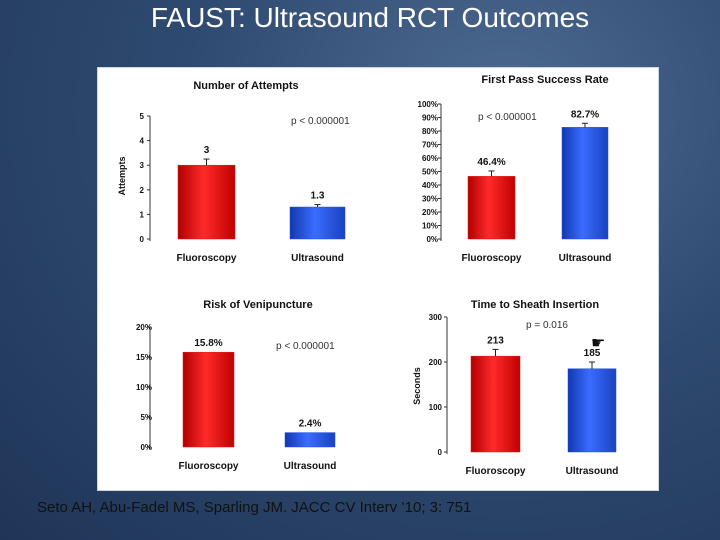 The image size is (720, 540). What do you see at coordinates (430, 131) in the screenshot?
I see `chart2-tick-label: 80%` at bounding box center [430, 131].